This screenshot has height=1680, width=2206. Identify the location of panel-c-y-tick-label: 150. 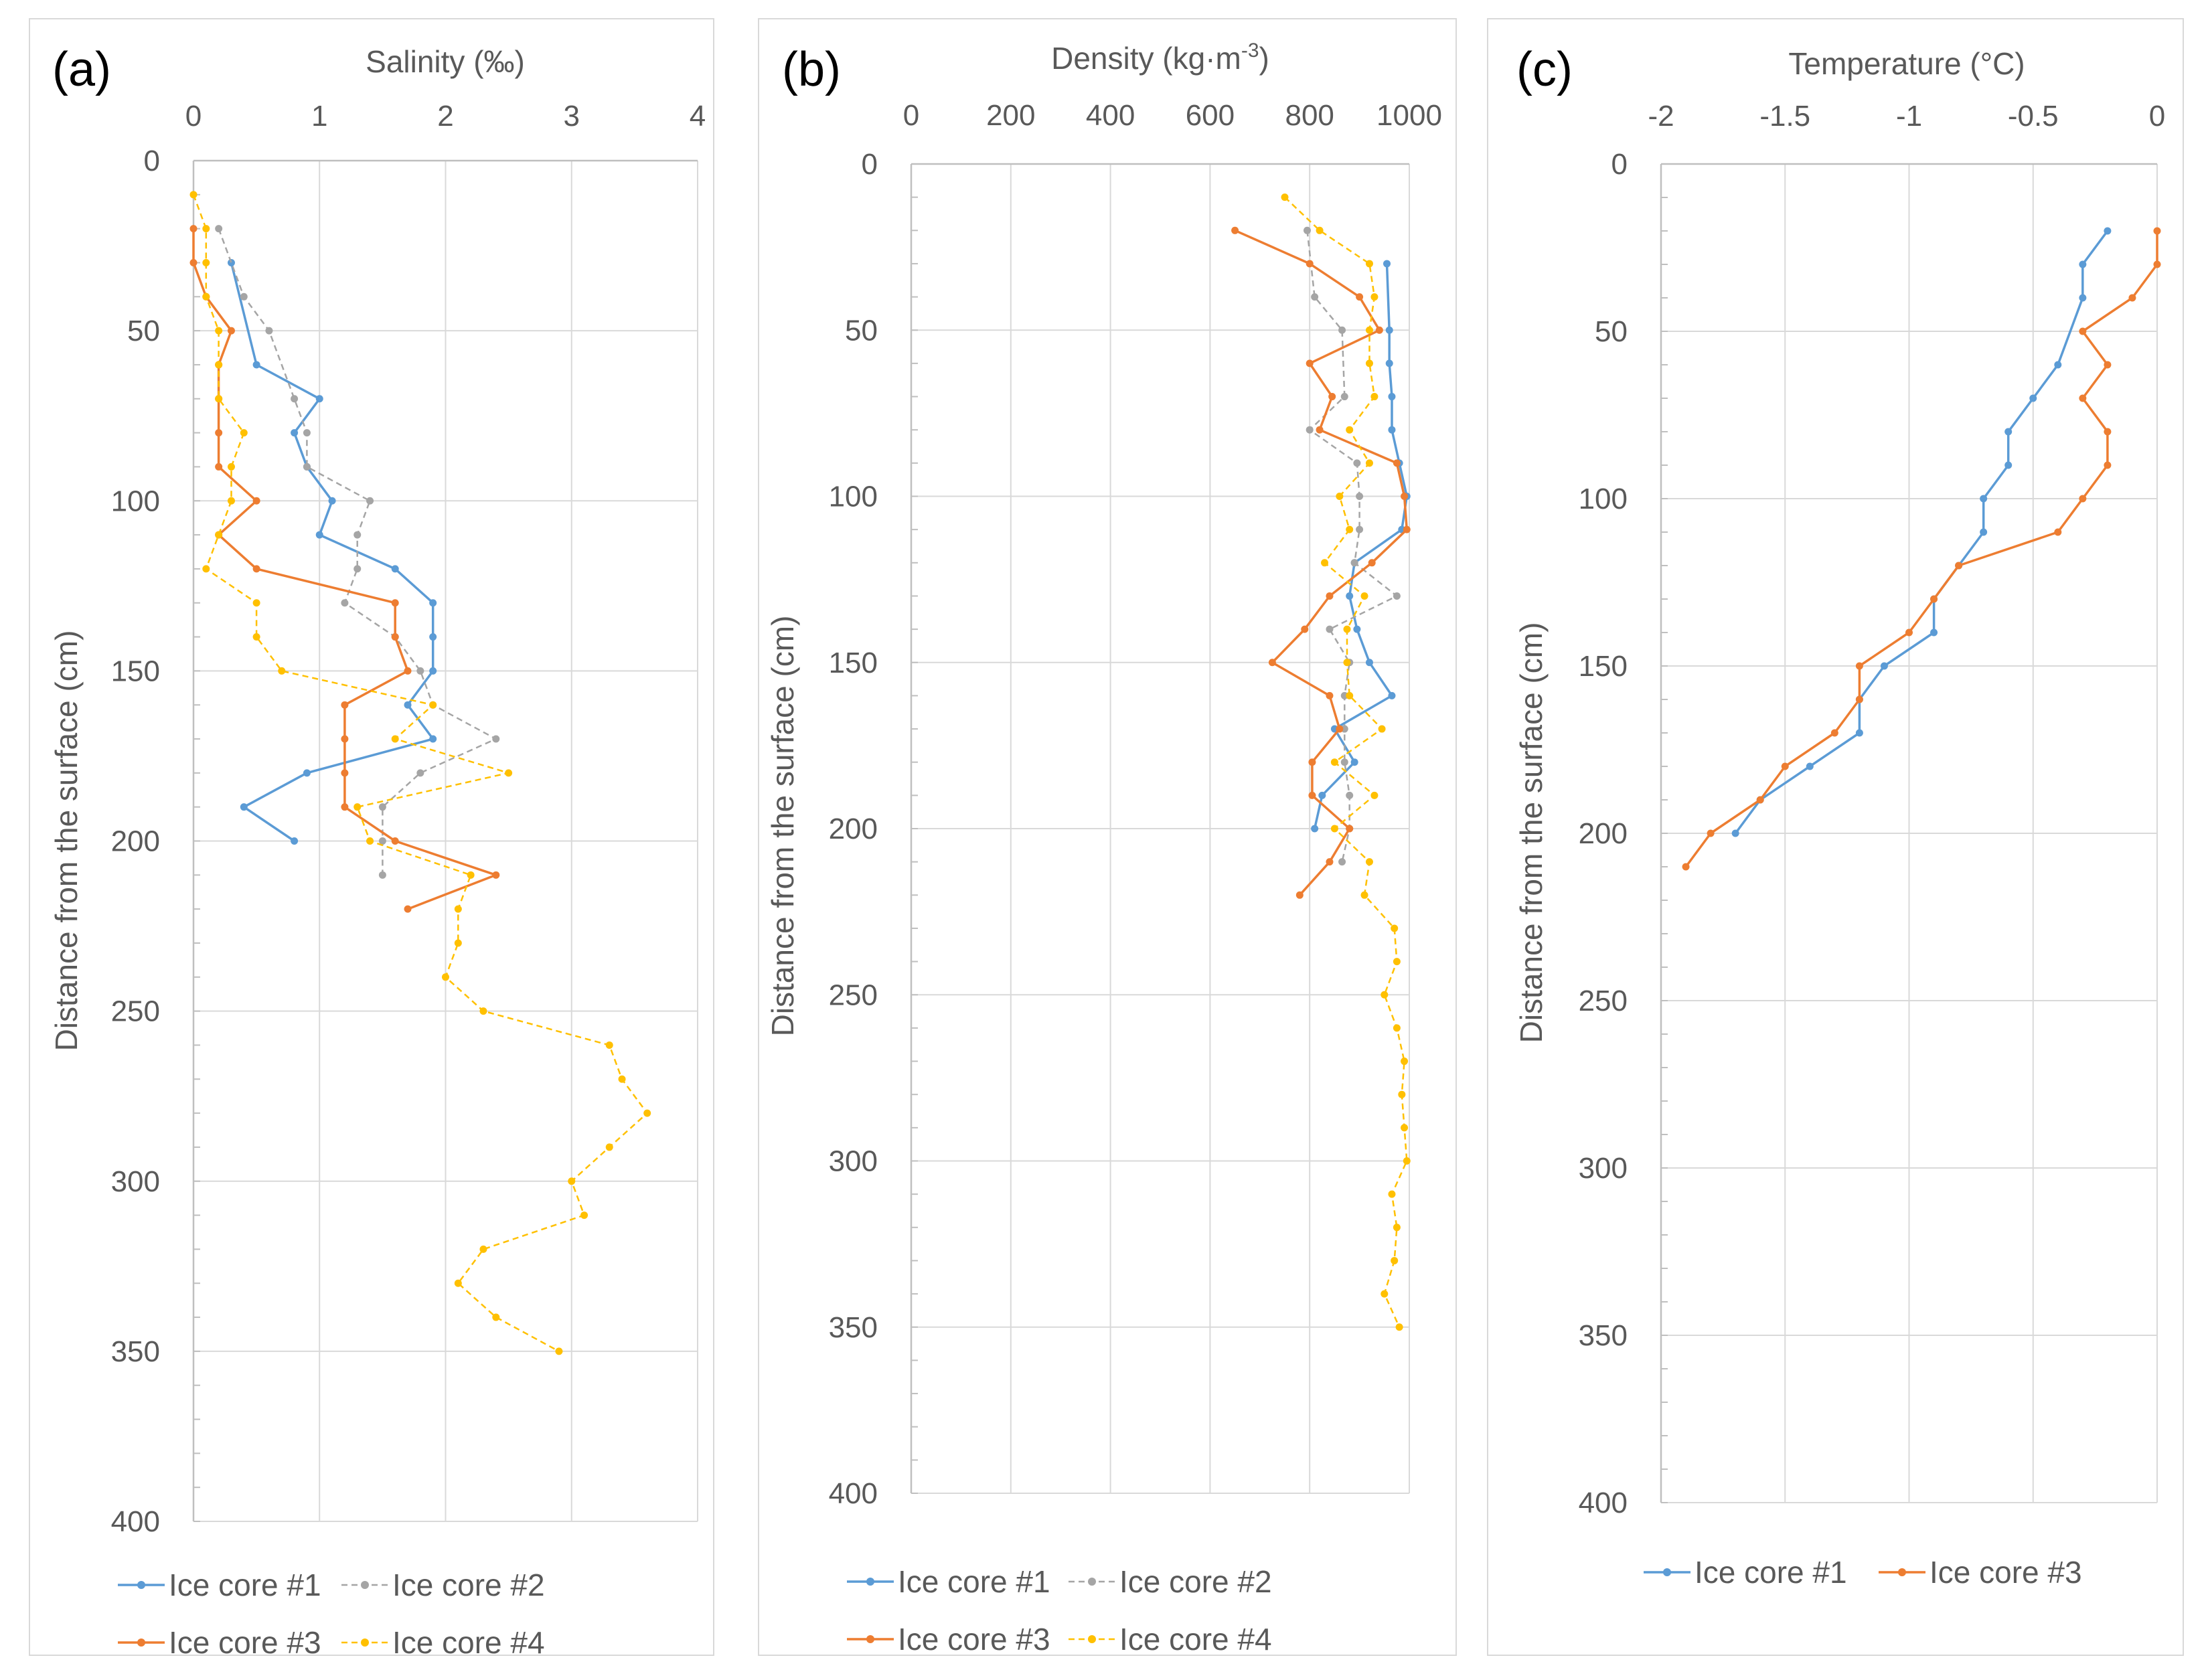
(1603, 666).